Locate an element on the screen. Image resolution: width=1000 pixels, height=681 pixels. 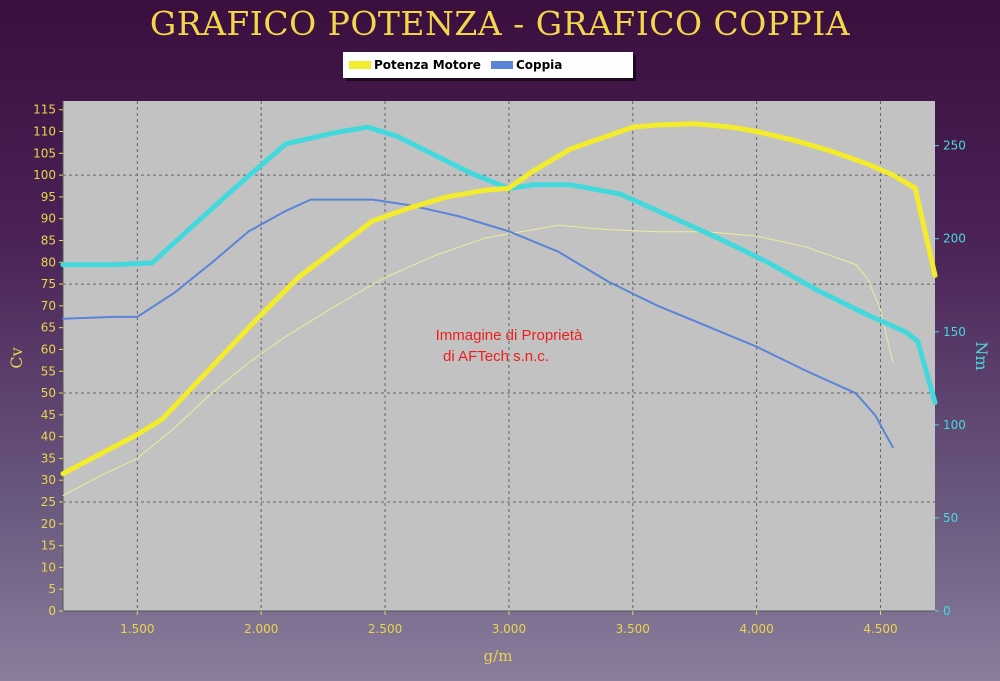
y-axis-right: 0 50 100 150 200 250 is located at coordinates (950, 378).